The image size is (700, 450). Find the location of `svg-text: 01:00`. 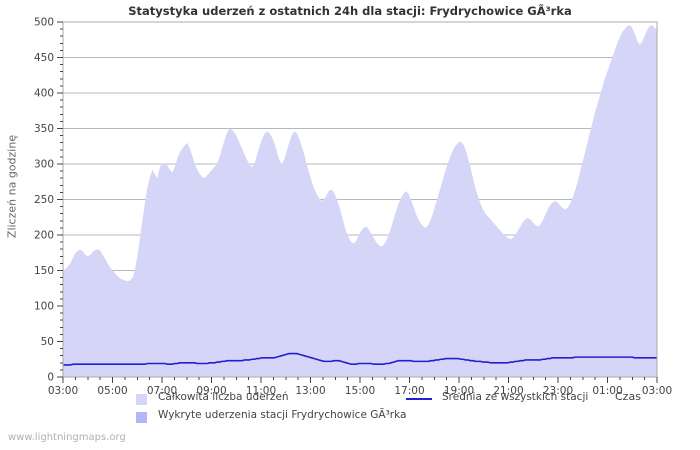

svg-text: 01:00 is located at coordinates (607, 391).